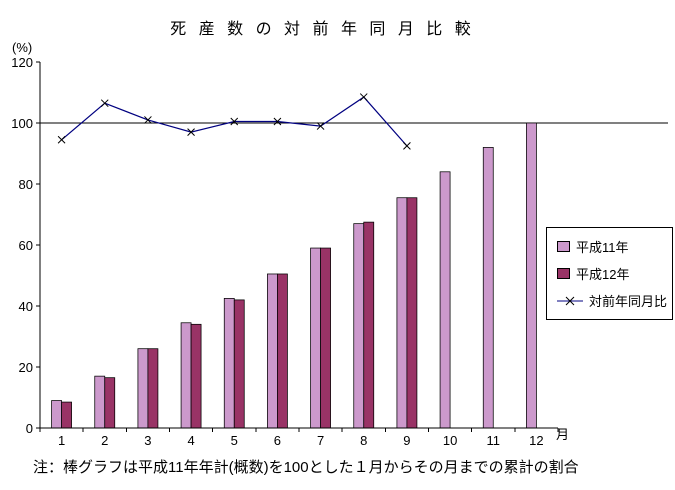 The width and height of the screenshot is (675, 490). I want to click on legend-swatch-heisei12-icon, so click(563, 273).